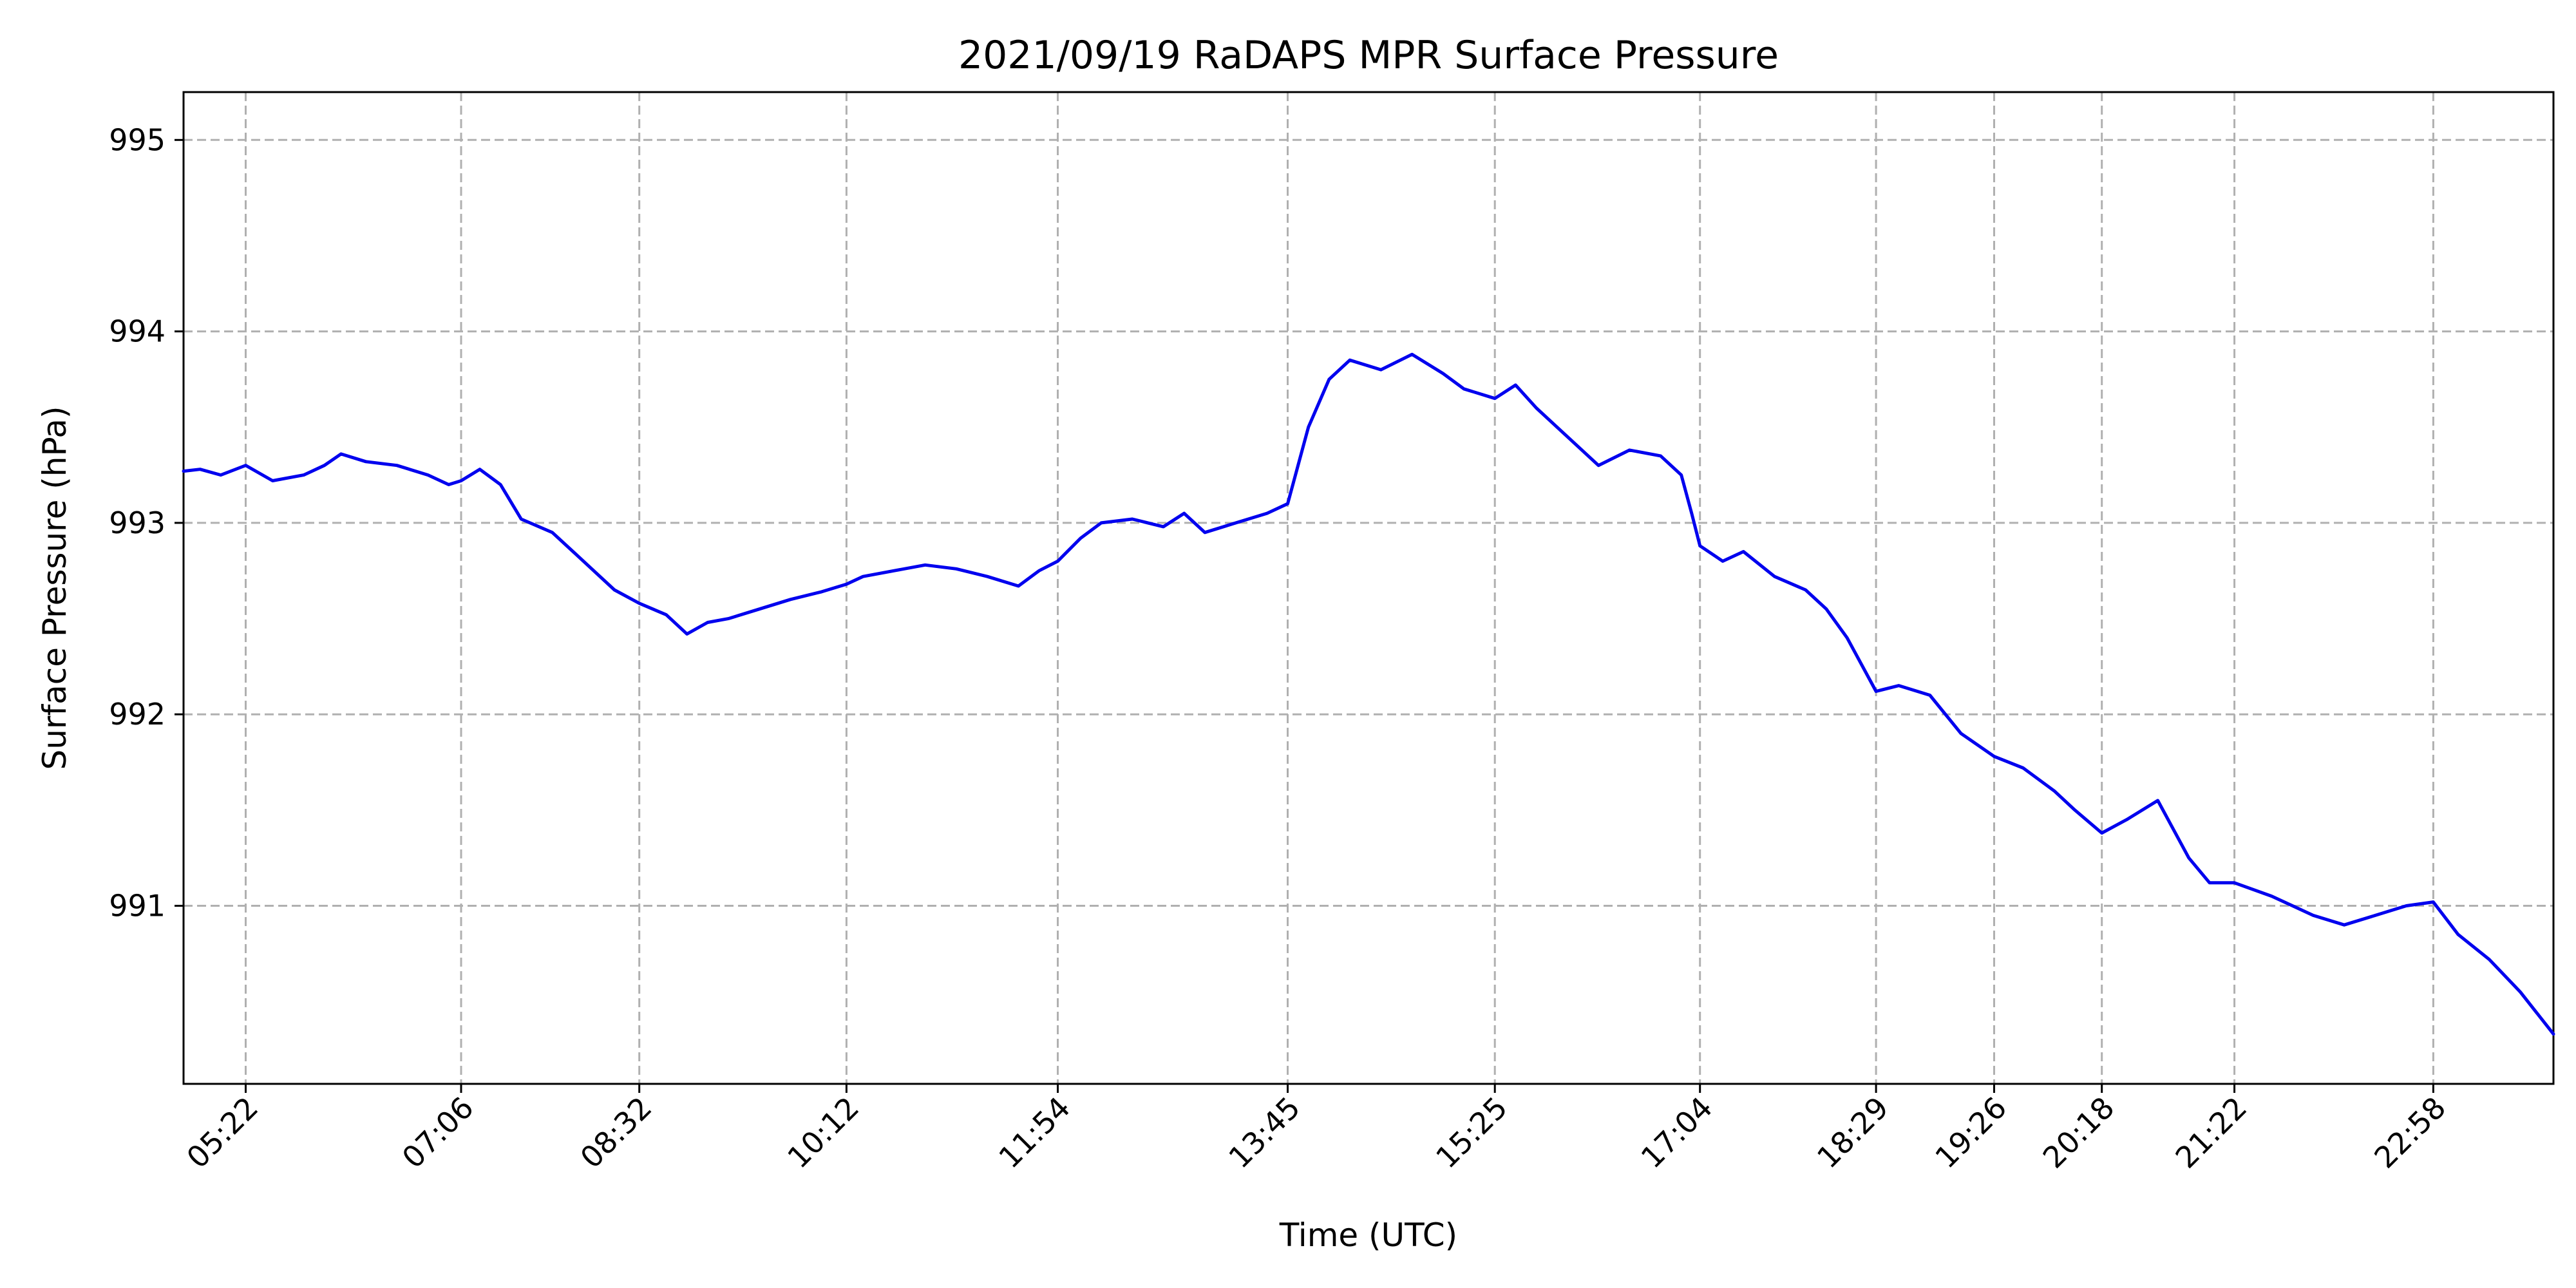  Describe the element at coordinates (137, 332) in the screenshot. I see `y-tick-label: 994` at that location.